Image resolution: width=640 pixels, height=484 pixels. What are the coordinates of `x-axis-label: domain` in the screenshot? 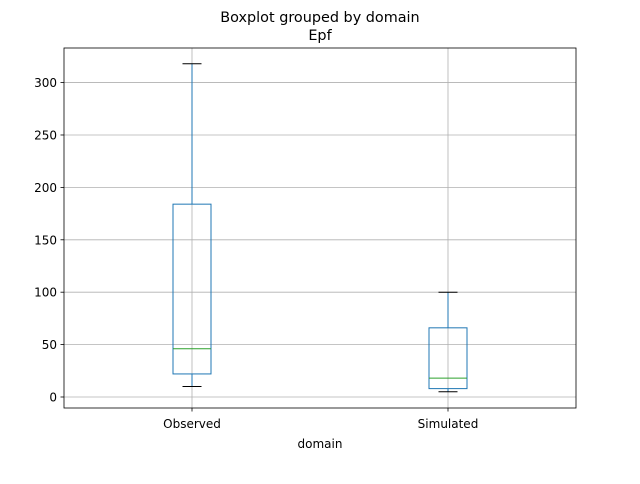 It's located at (320, 444).